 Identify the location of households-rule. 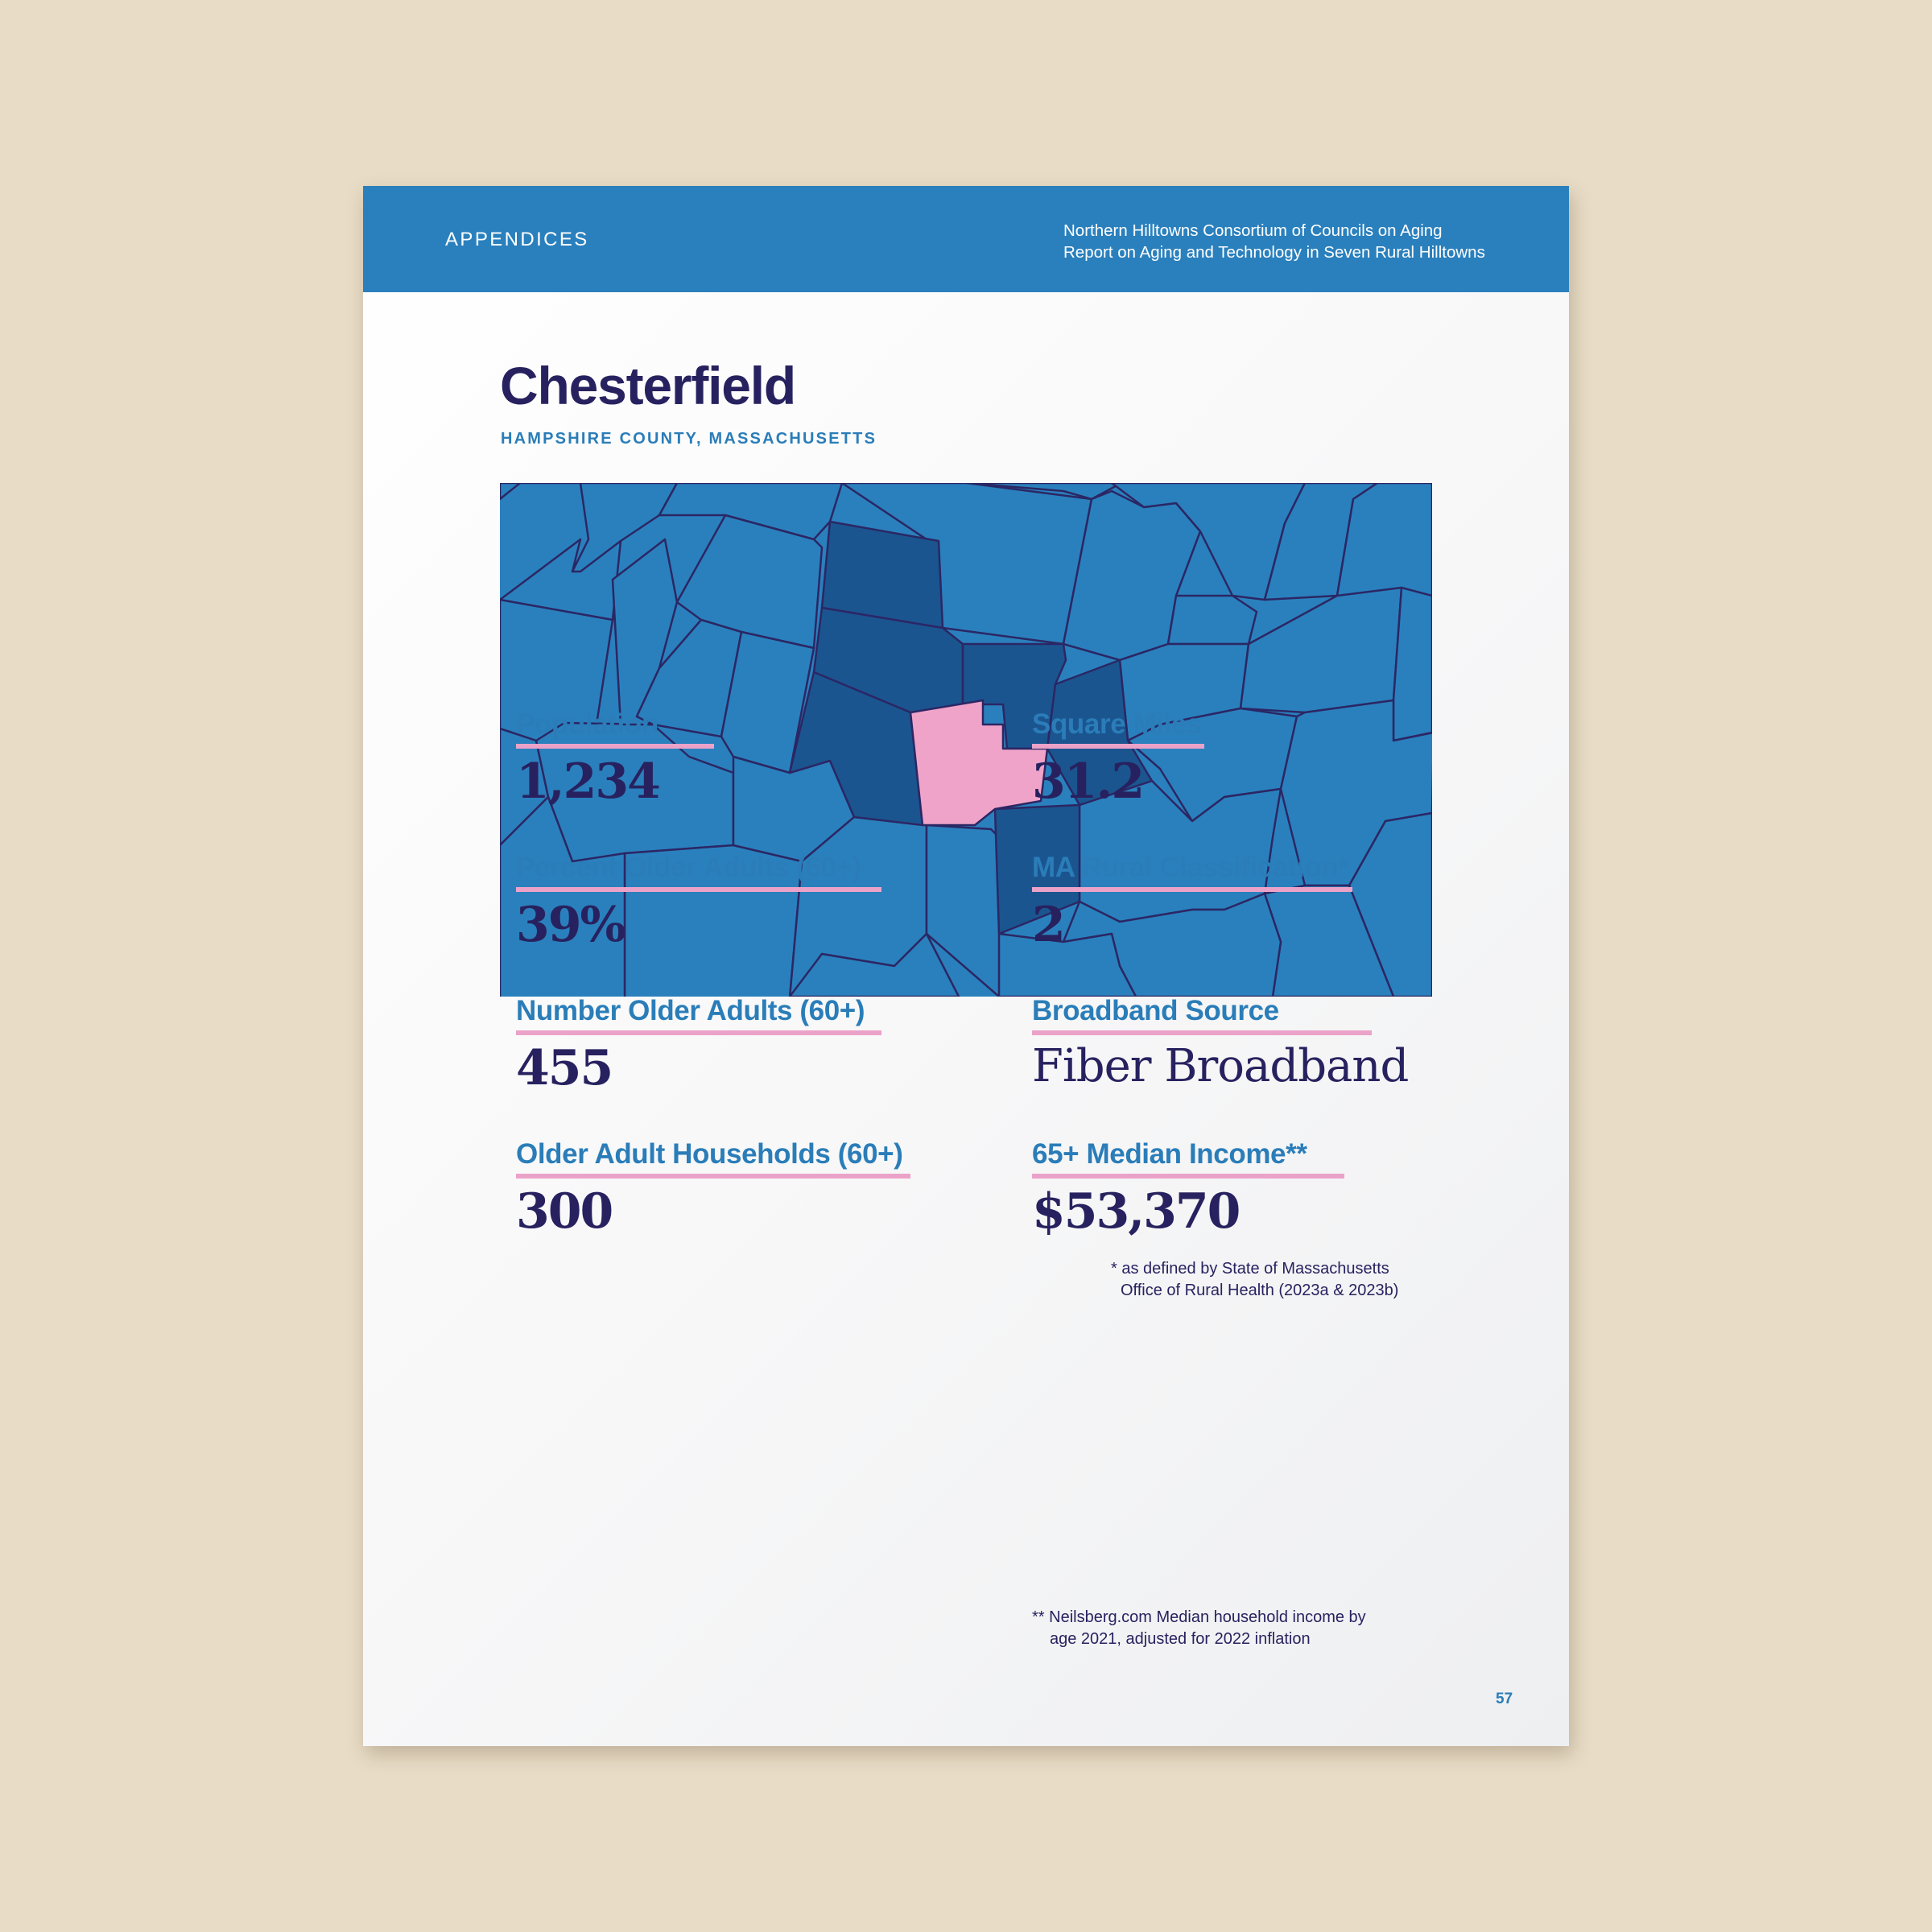
(713, 1176).